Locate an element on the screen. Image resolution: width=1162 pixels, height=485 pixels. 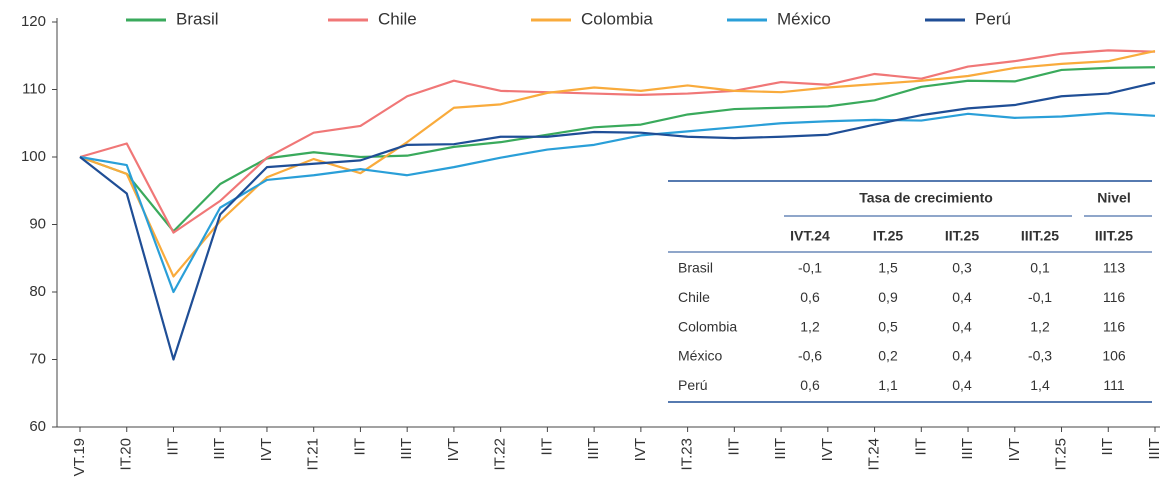
legend-label: Colombia is located at coordinates (617, 18).